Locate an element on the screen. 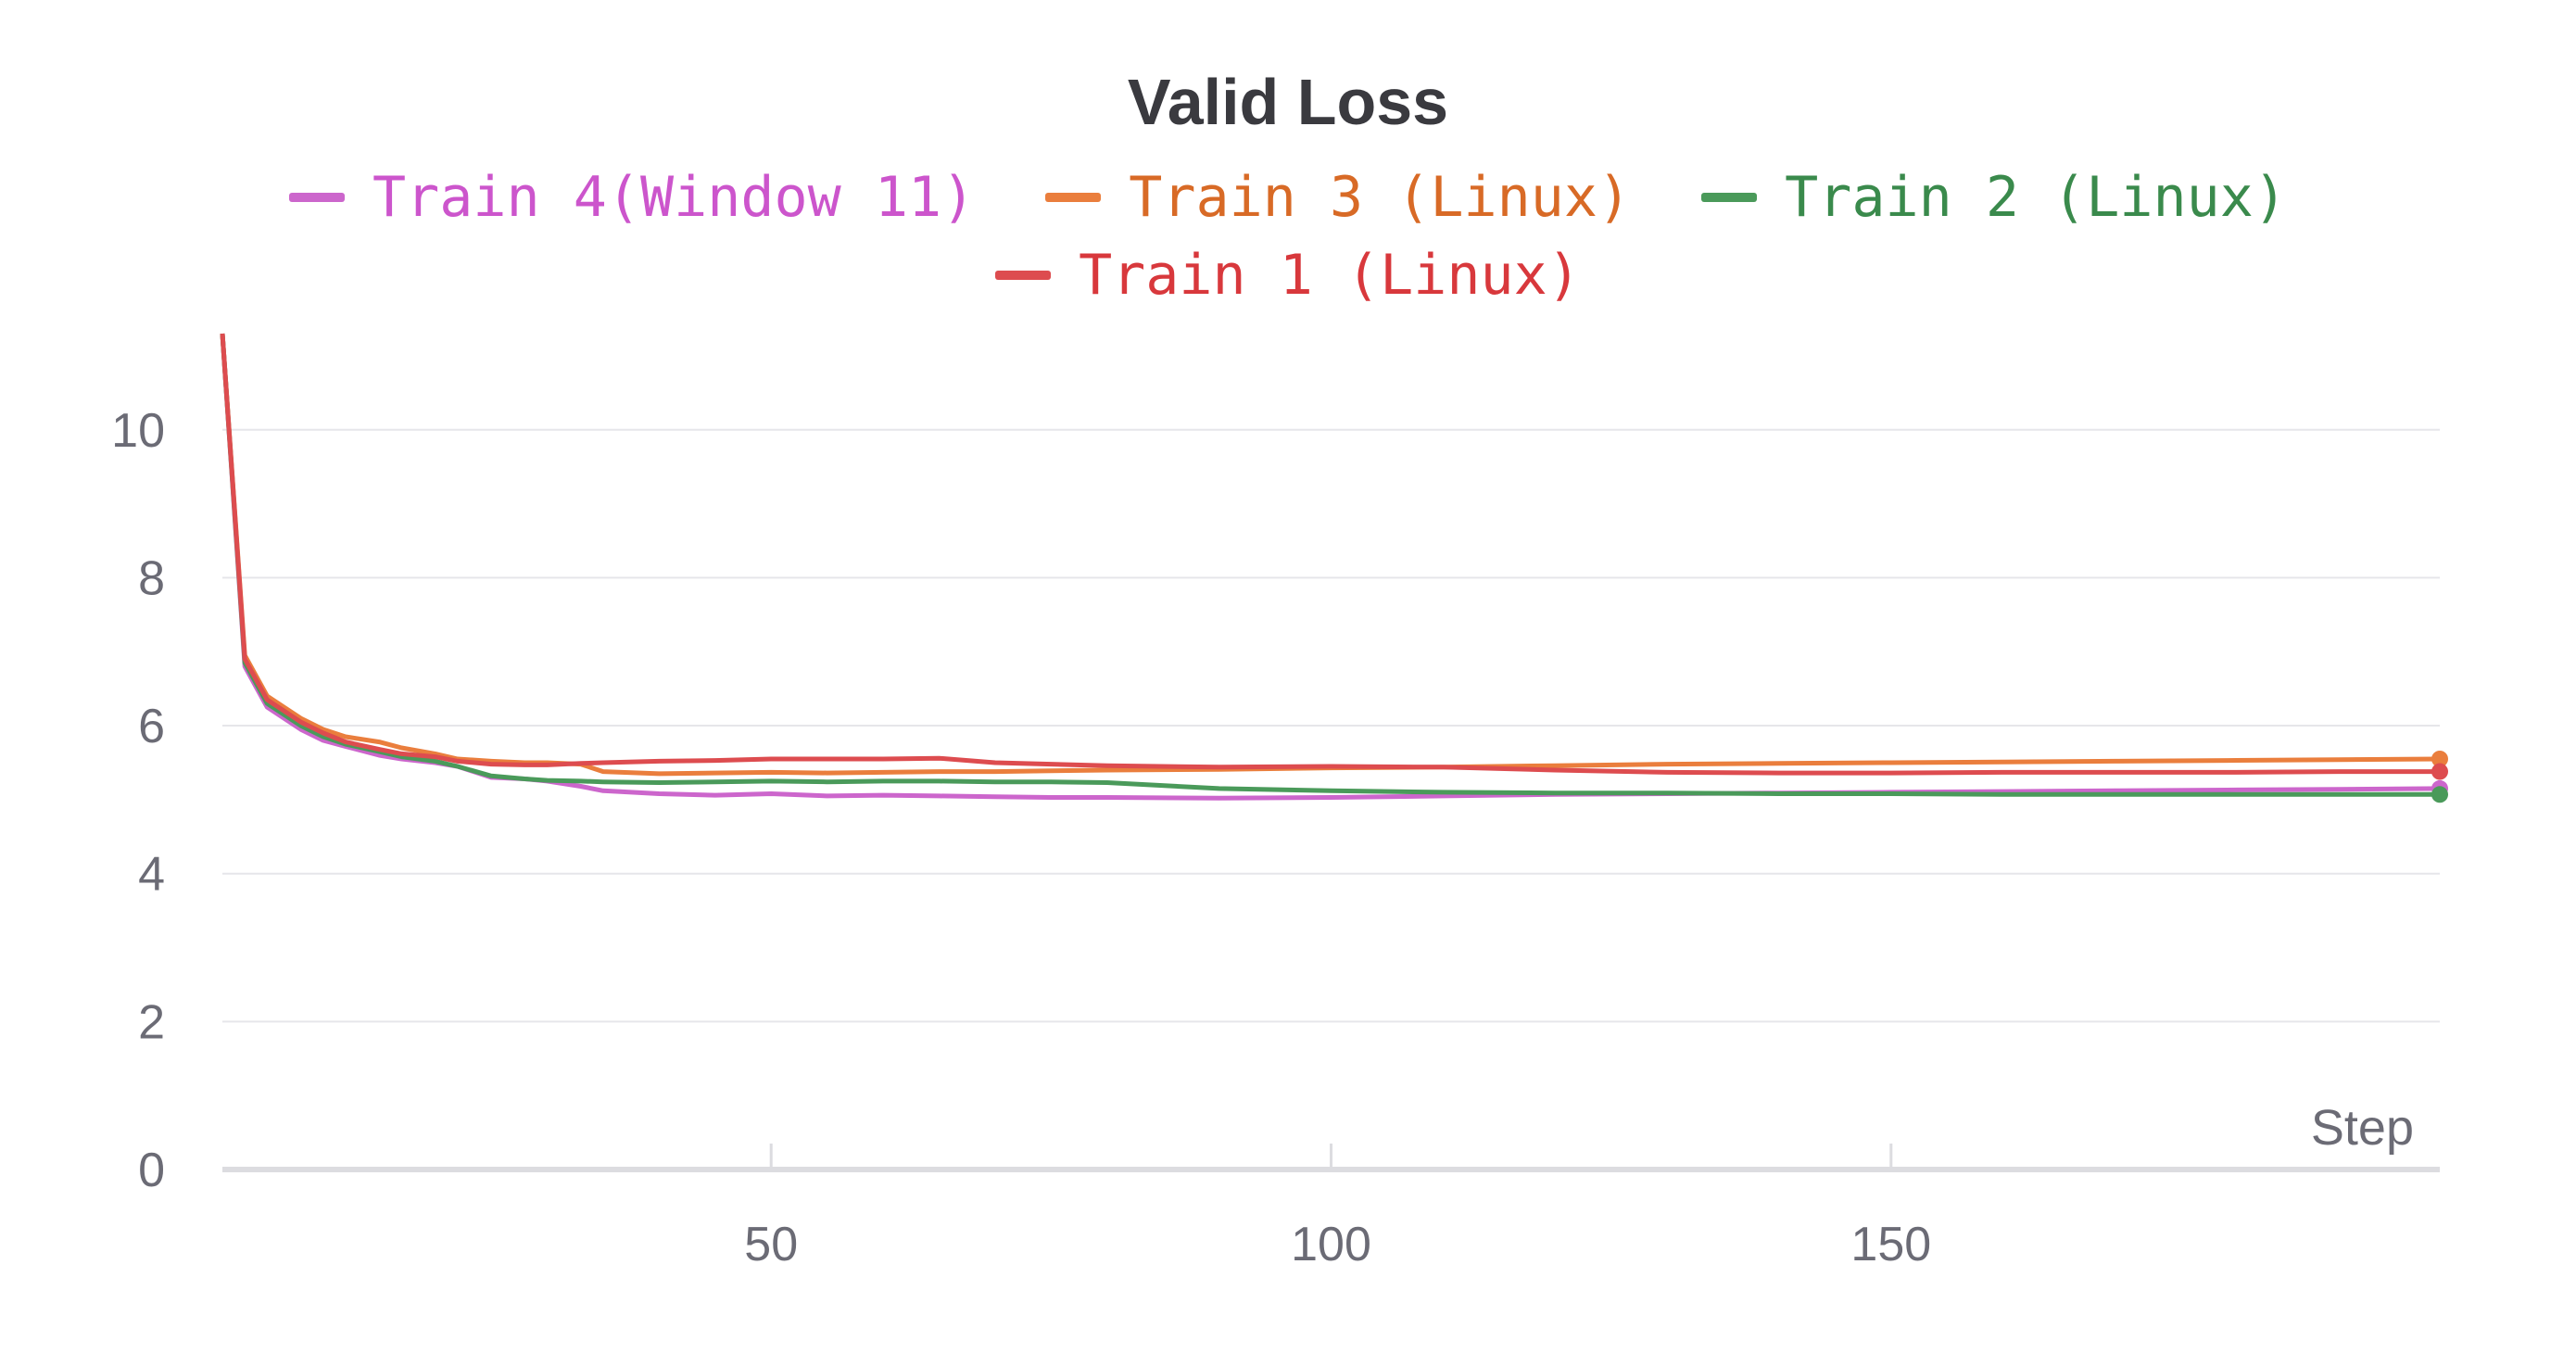 The image size is (2576, 1353). x-tick-label-100: 100 is located at coordinates (1331, 1244).